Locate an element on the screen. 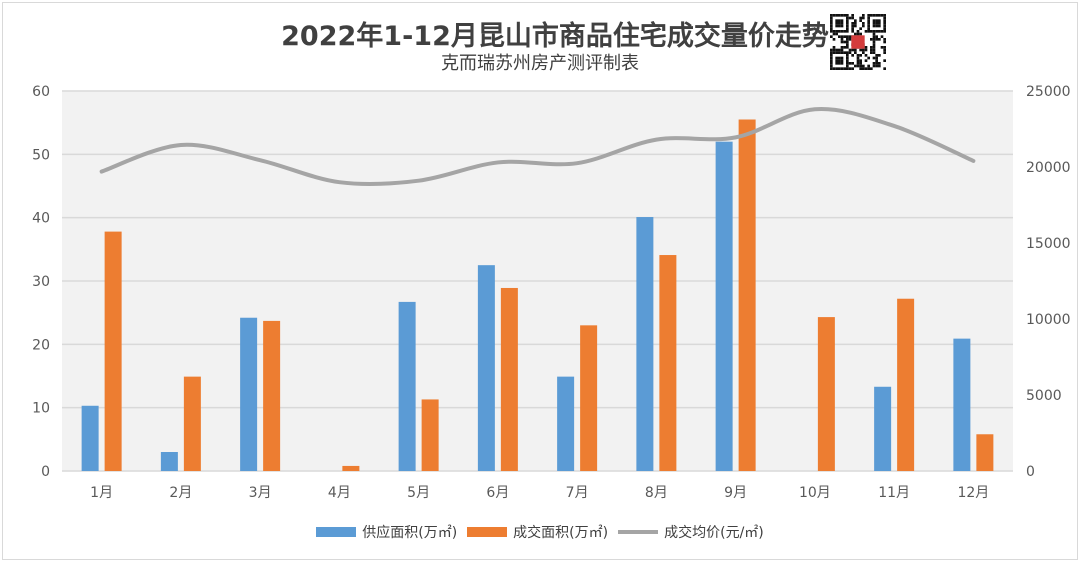  x-axis-tick-label: 12月 is located at coordinates (973, 493).